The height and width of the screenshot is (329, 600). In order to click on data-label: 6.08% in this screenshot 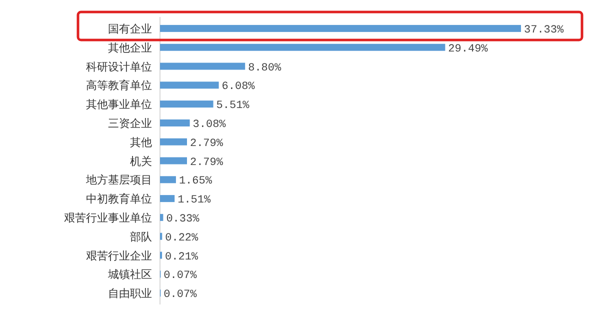, I will do `click(239, 87)`.